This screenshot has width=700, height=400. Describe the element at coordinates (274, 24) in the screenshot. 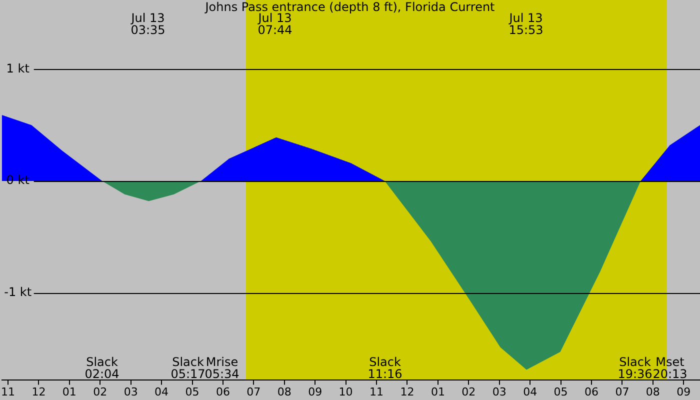

I see `annotation: Jul 13 07:44` at that location.